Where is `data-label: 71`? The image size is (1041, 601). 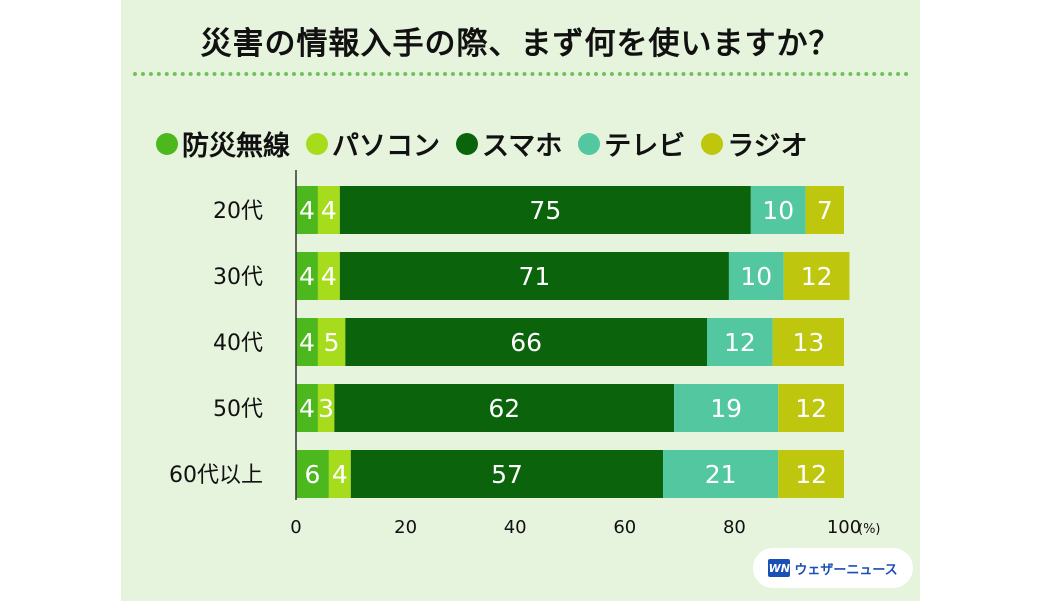 data-label: 71 is located at coordinates (534, 276).